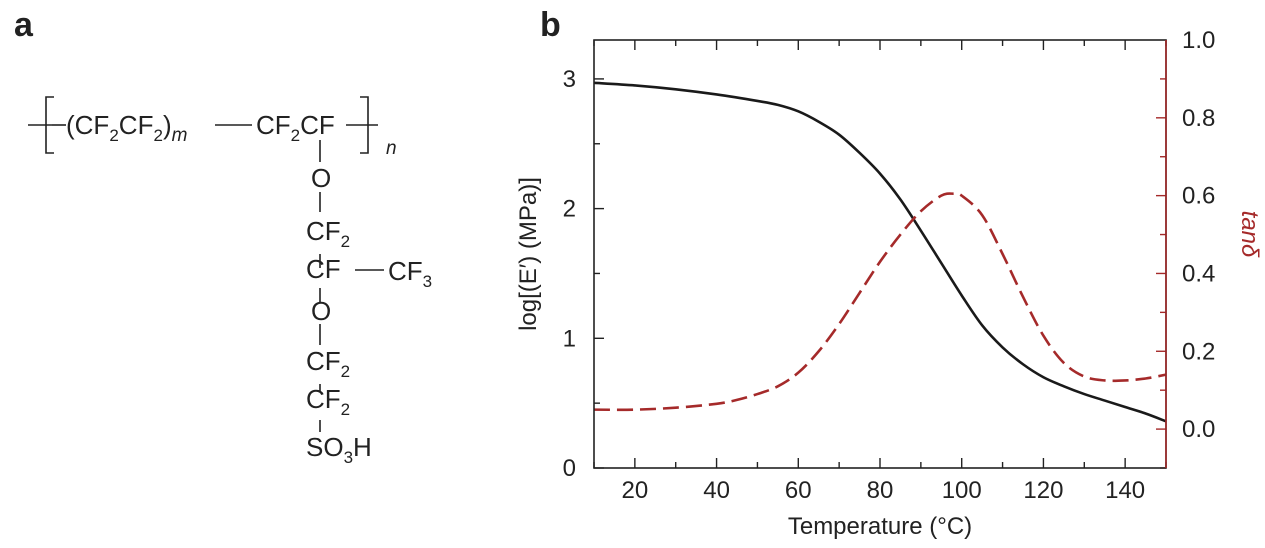  Describe the element at coordinates (1198, 273) in the screenshot. I see `y-right-tick-label: 0.4` at that location.